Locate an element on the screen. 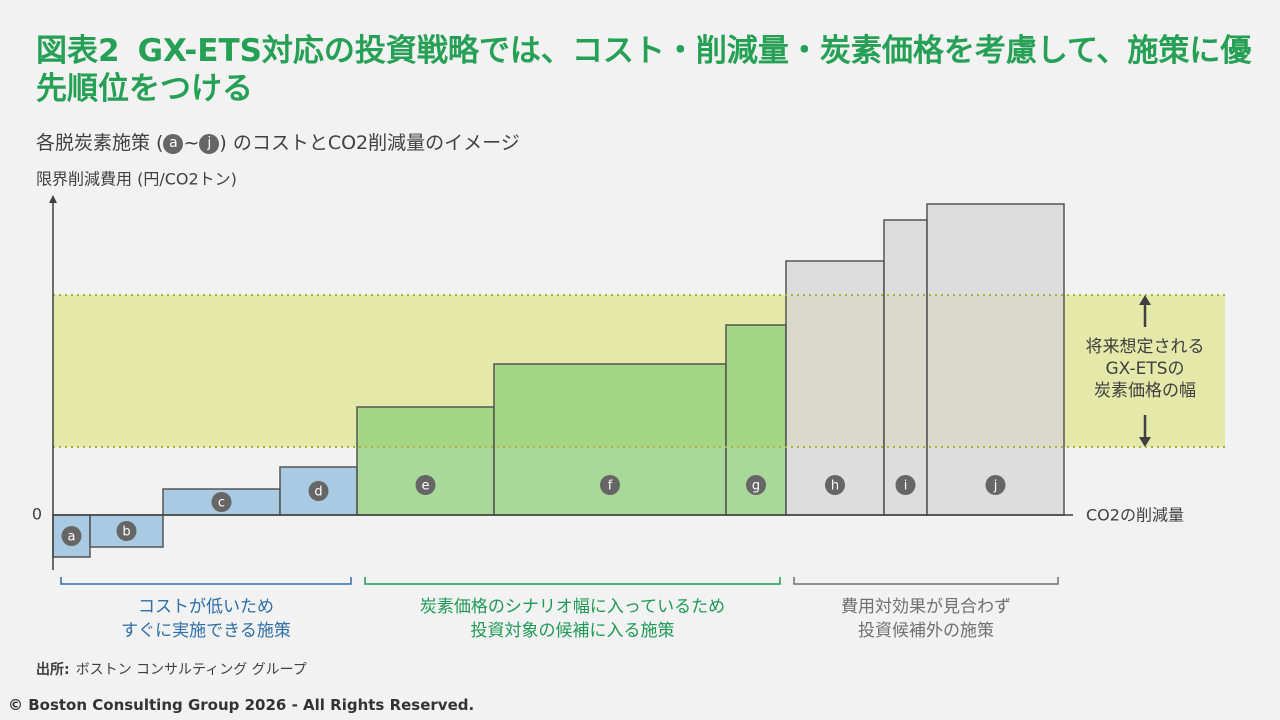 The image size is (1280, 720). band-label: 炭素価格の幅 is located at coordinates (1145, 391).